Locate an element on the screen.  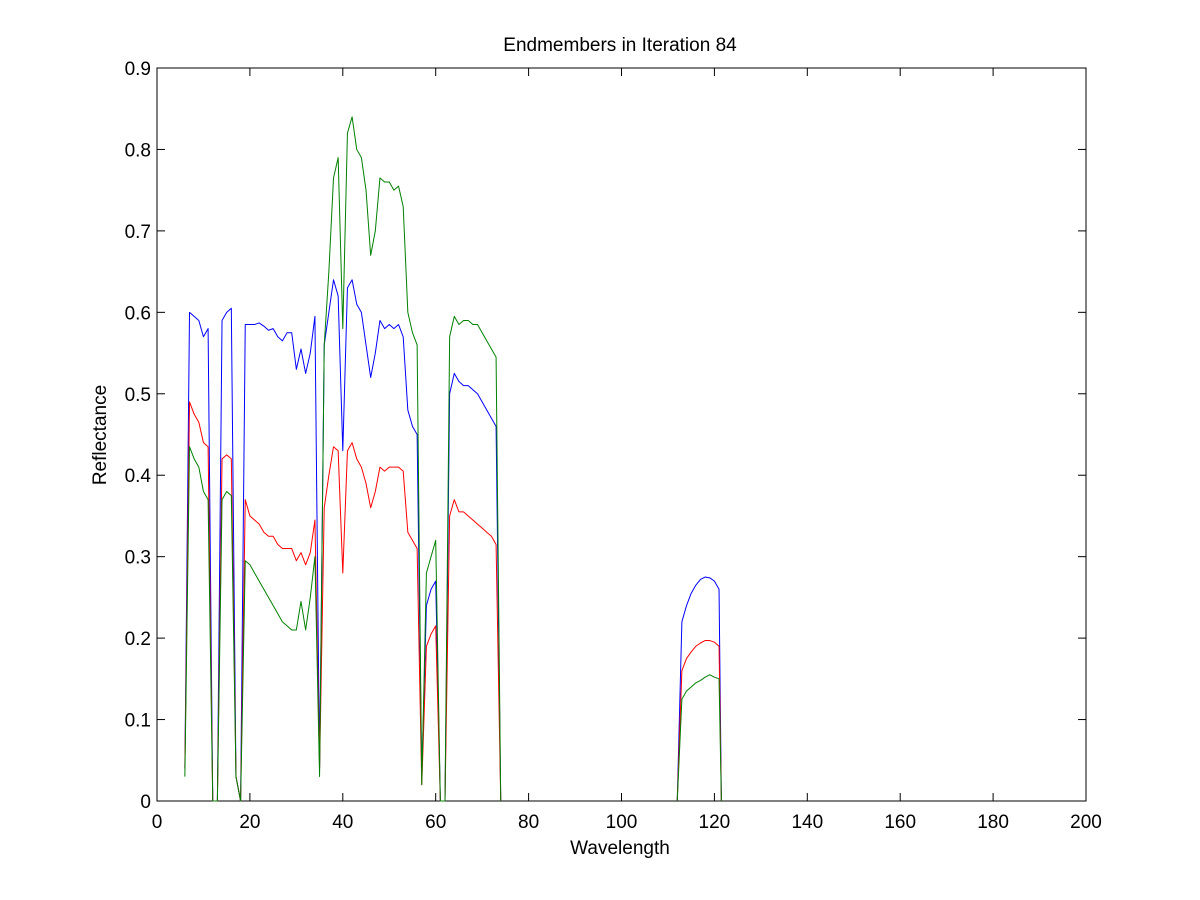
y-tick-label: 0.3 is located at coordinates (138, 558).